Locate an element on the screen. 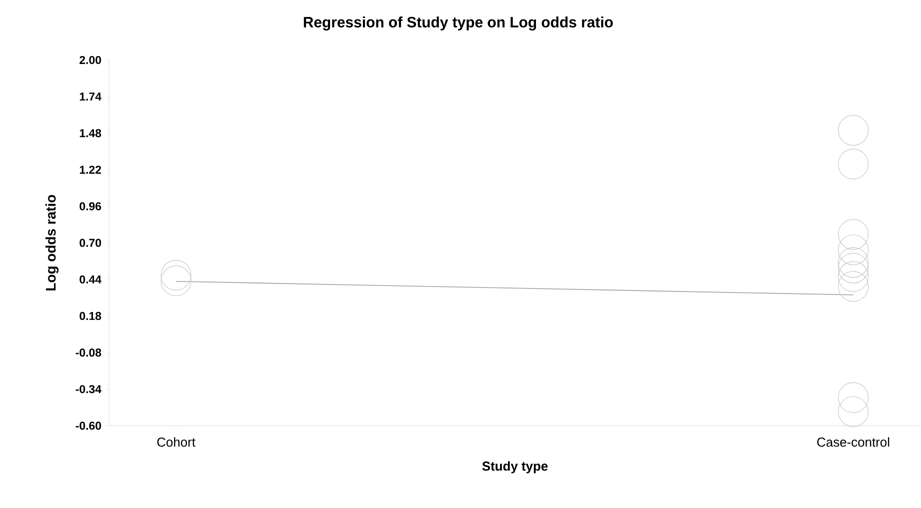  y-tick-label: 2.00 is located at coordinates (91, 60).